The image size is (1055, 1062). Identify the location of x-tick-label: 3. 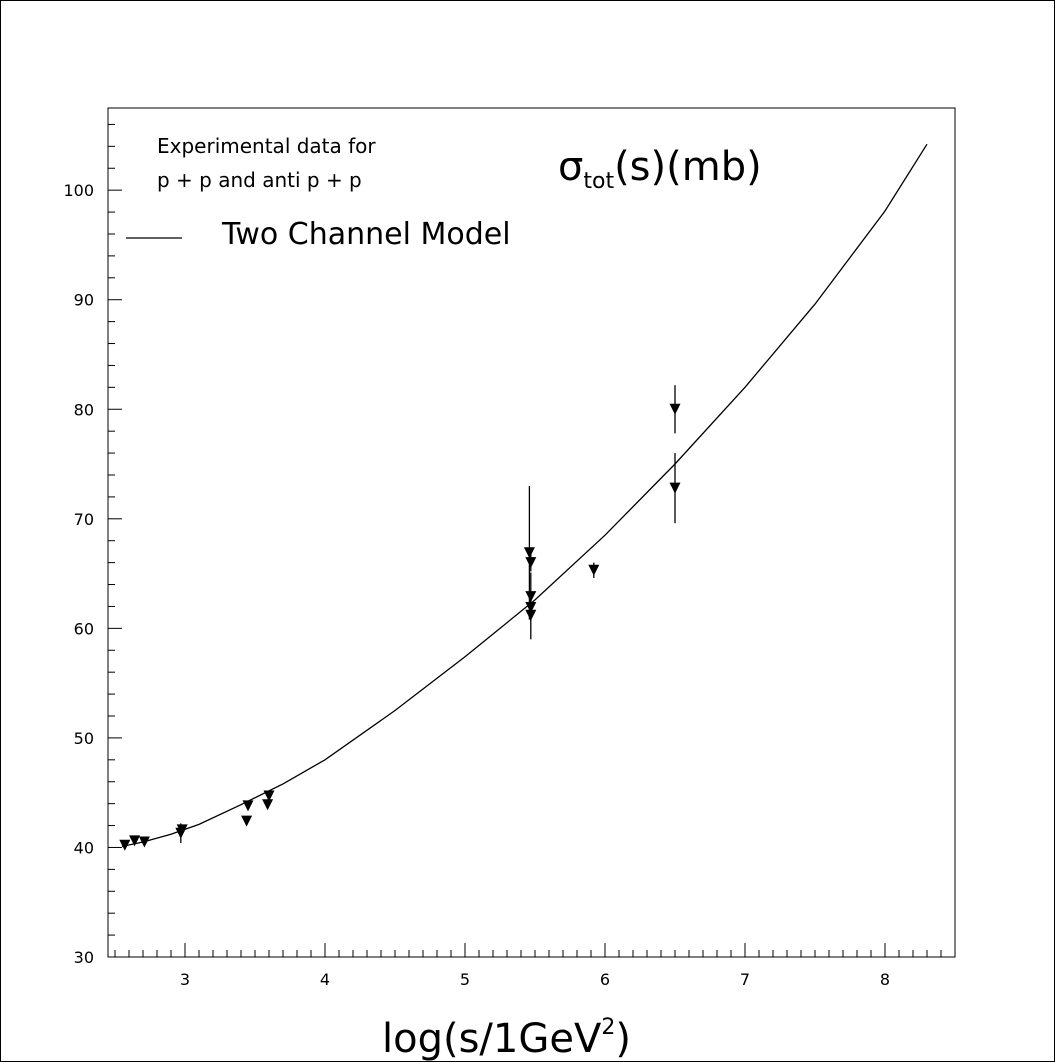
(185, 979).